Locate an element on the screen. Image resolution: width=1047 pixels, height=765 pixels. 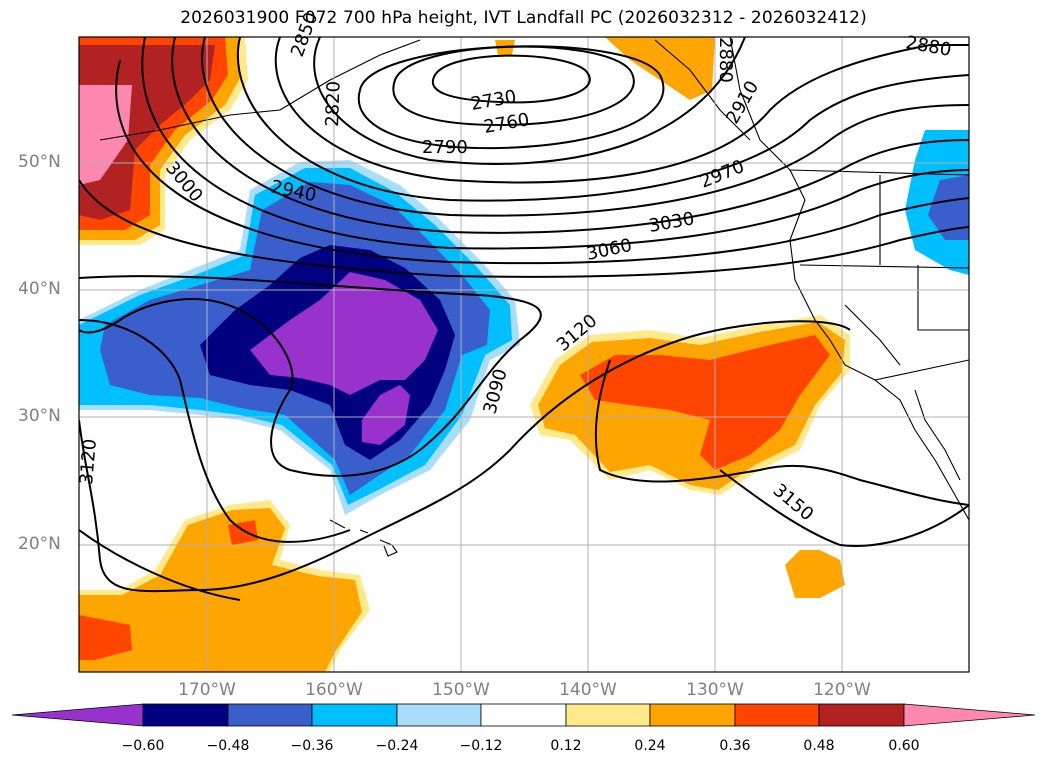
colorbar-tick: 0.36 is located at coordinates (735, 746).